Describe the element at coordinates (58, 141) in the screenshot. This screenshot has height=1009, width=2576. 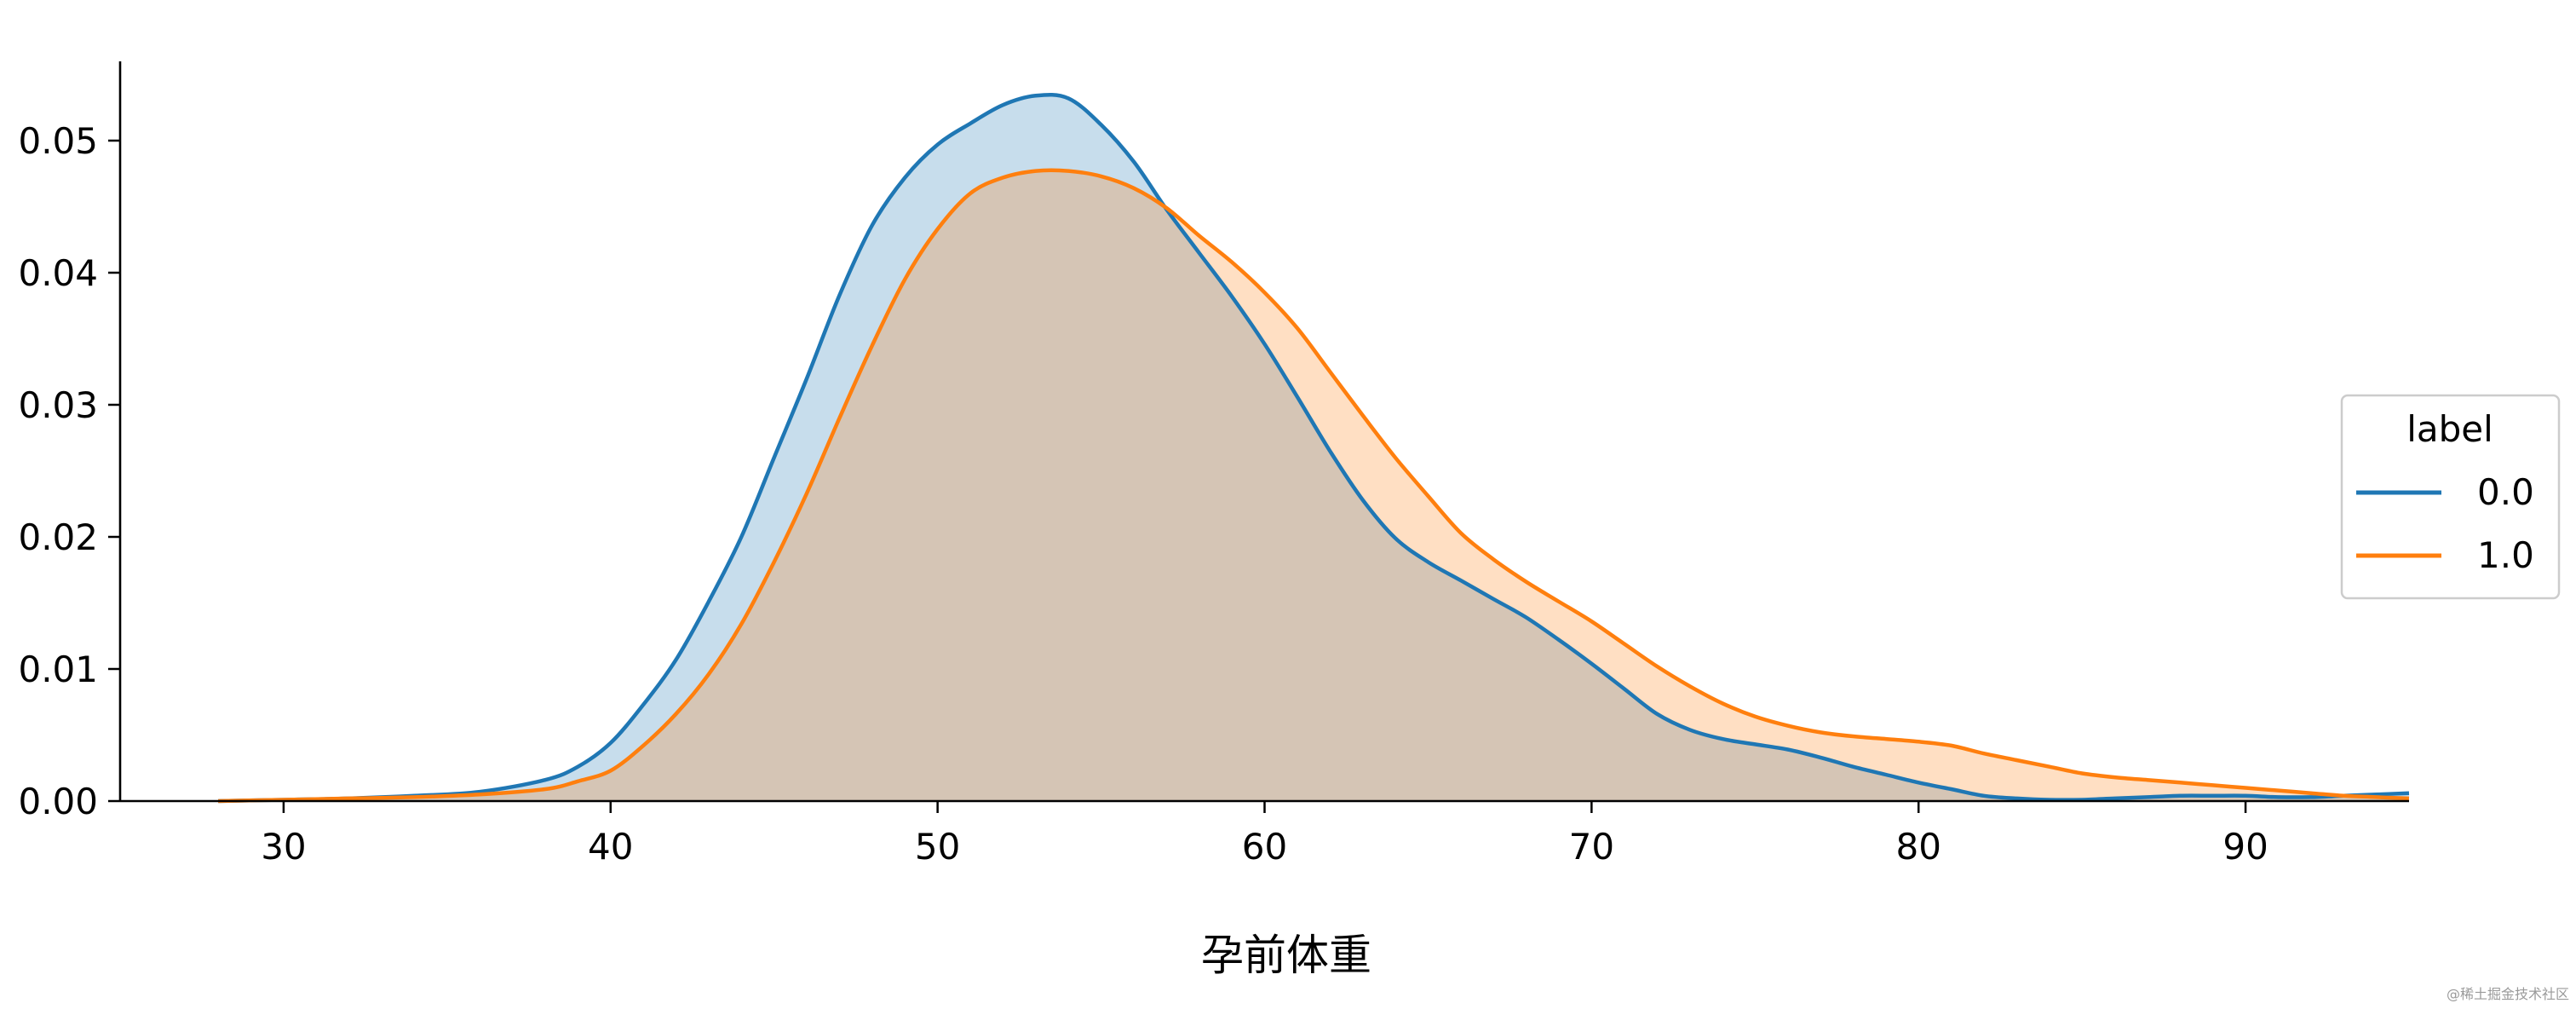
I see `y-tick-label-5: 0.05` at that location.